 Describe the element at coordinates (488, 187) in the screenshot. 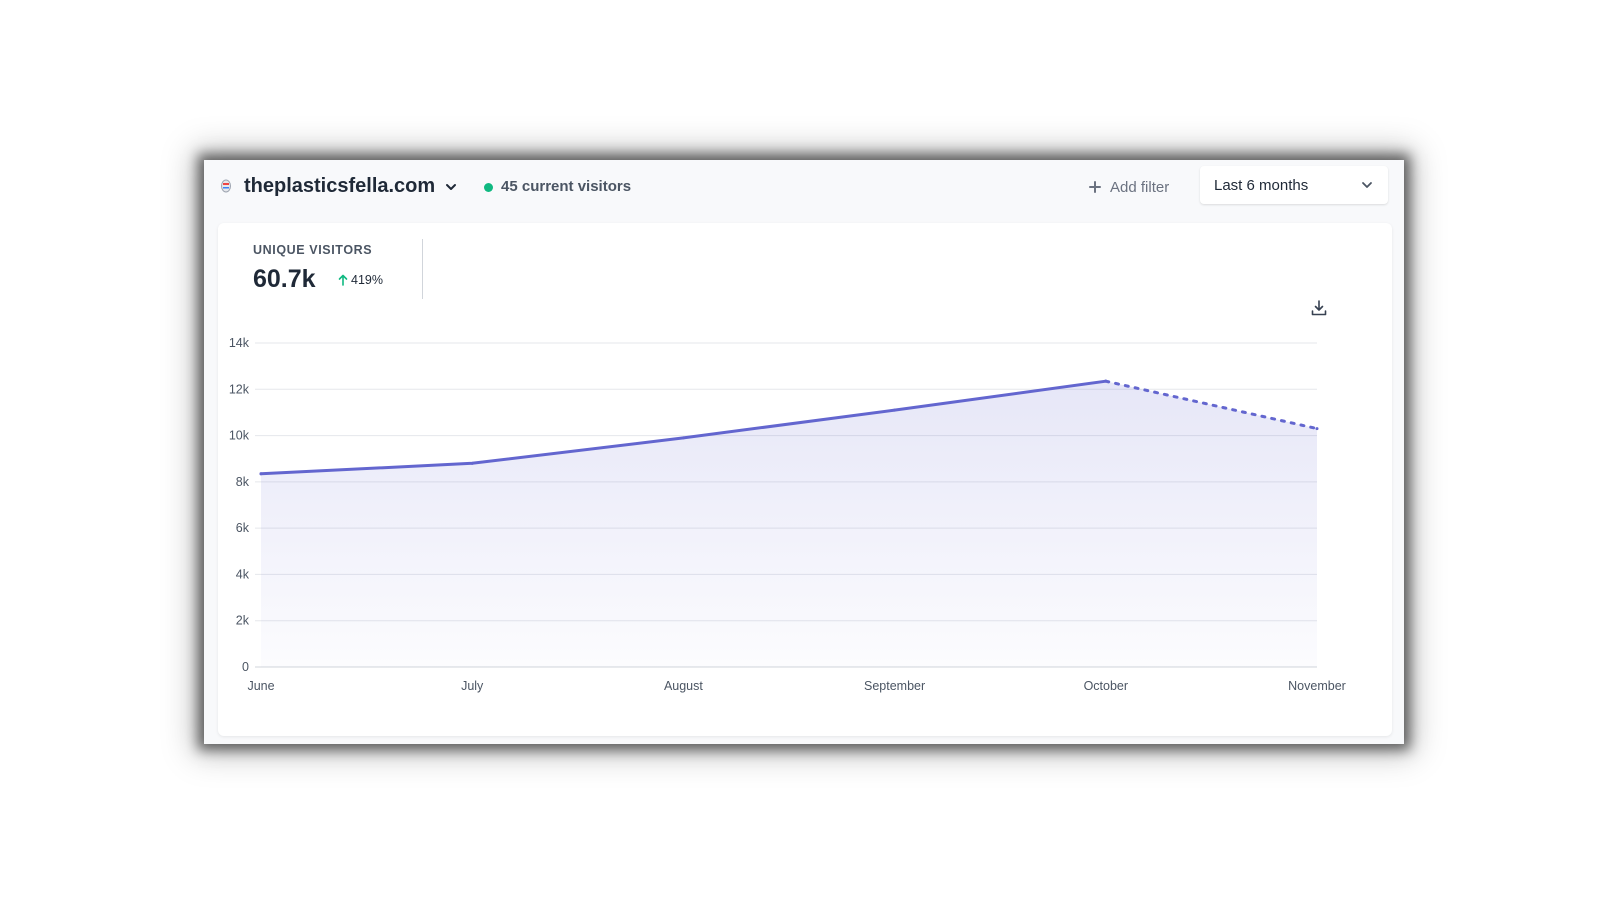

I see `live-status-dot` at that location.